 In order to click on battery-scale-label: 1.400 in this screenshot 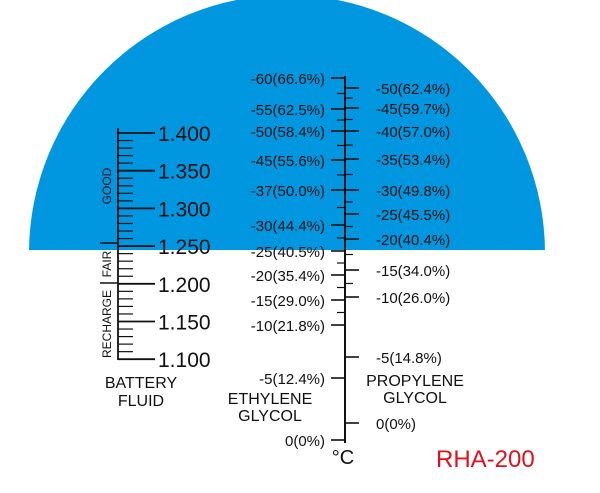, I will do `click(184, 134)`.